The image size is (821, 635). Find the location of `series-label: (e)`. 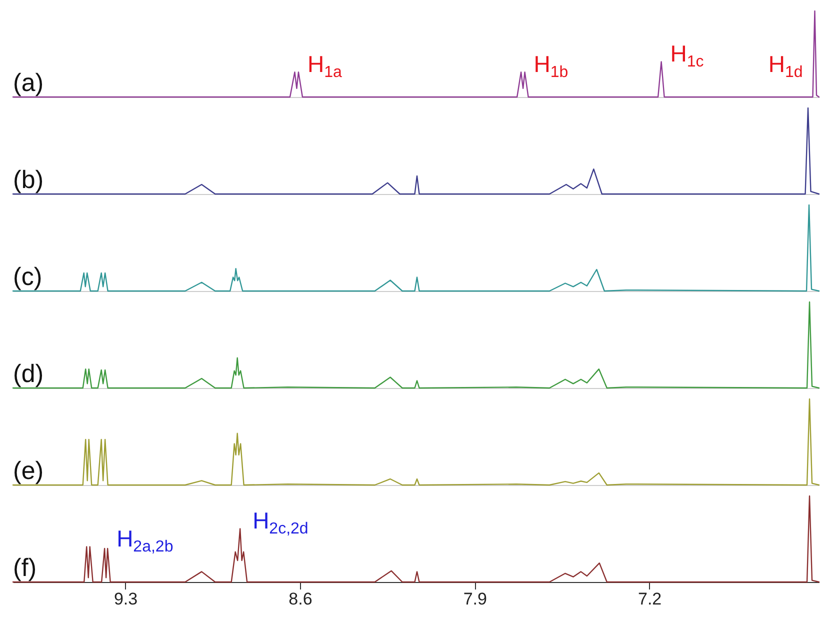

series-label: (e) is located at coordinates (28, 471).